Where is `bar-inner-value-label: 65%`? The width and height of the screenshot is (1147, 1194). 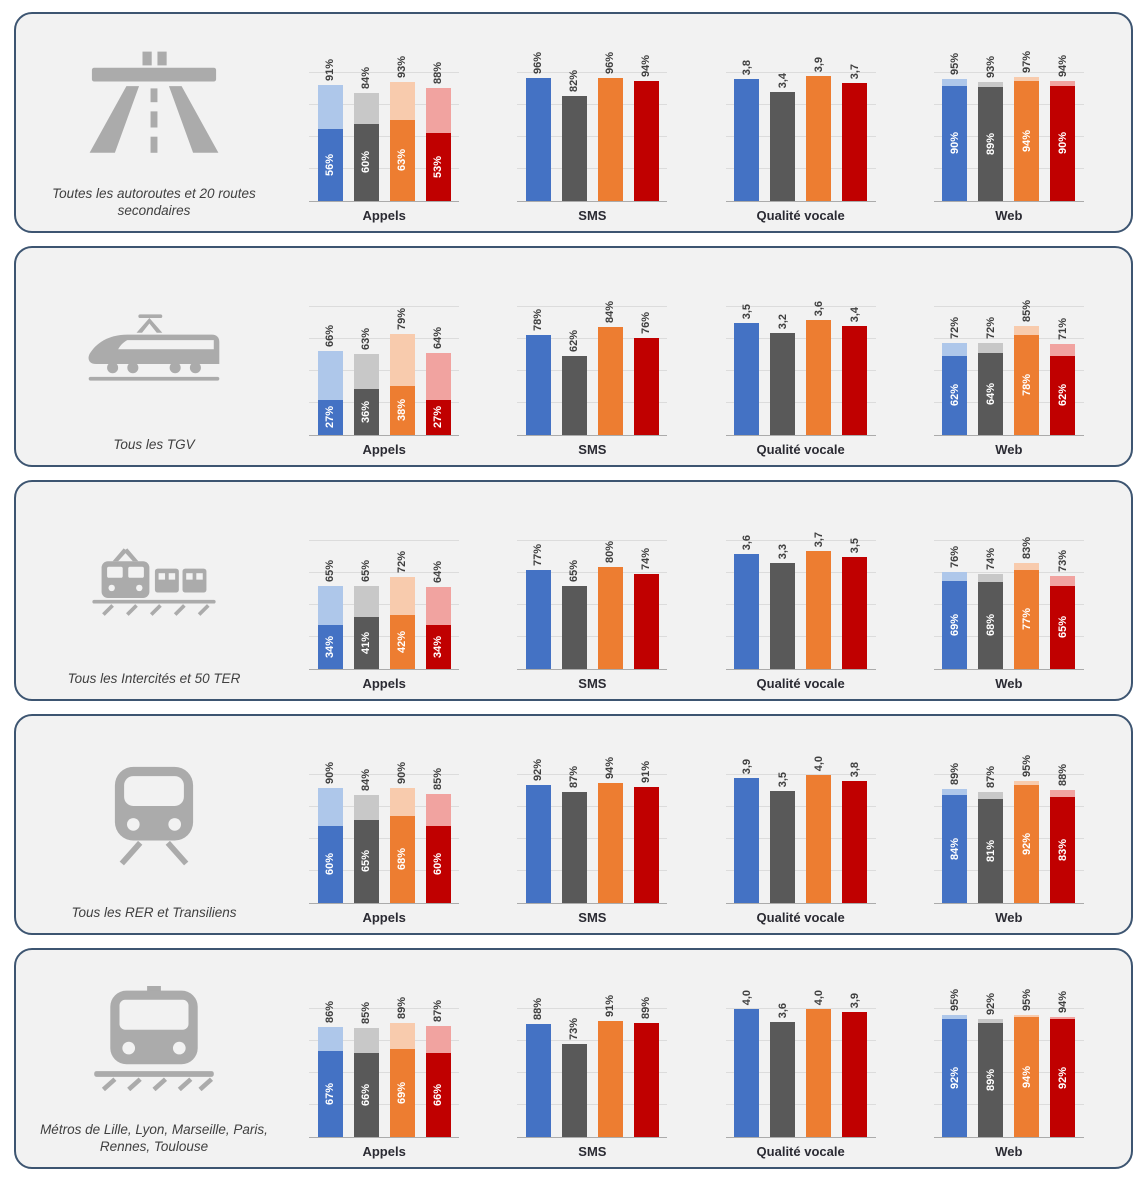
bar-inner-value-label: 65% is located at coordinates (1062, 627).